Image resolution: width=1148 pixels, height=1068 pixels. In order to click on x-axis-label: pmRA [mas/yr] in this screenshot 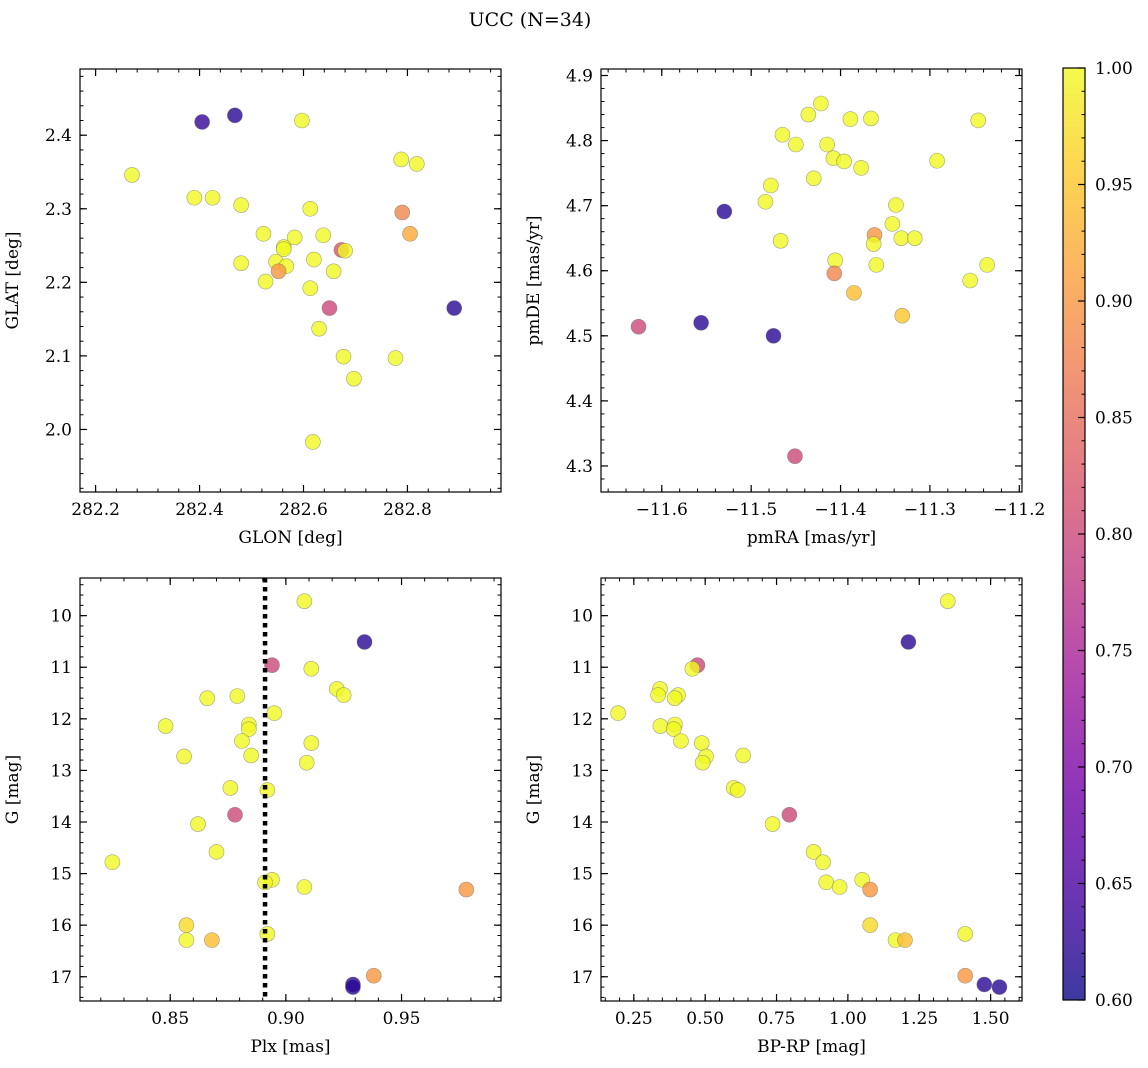, I will do `click(811, 538)`.